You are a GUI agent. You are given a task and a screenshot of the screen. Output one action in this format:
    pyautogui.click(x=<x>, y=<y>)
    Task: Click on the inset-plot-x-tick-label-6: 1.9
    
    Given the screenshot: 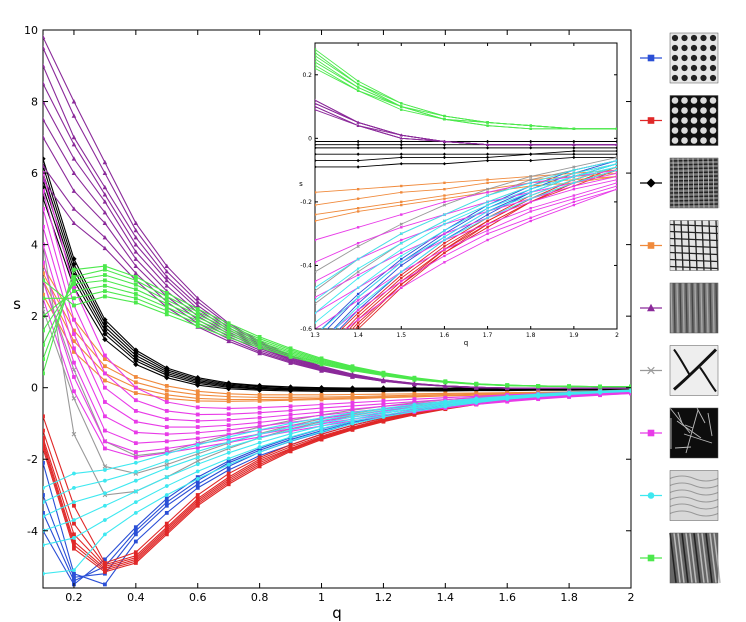 What is the action you would take?
    pyautogui.click(x=574, y=335)
    